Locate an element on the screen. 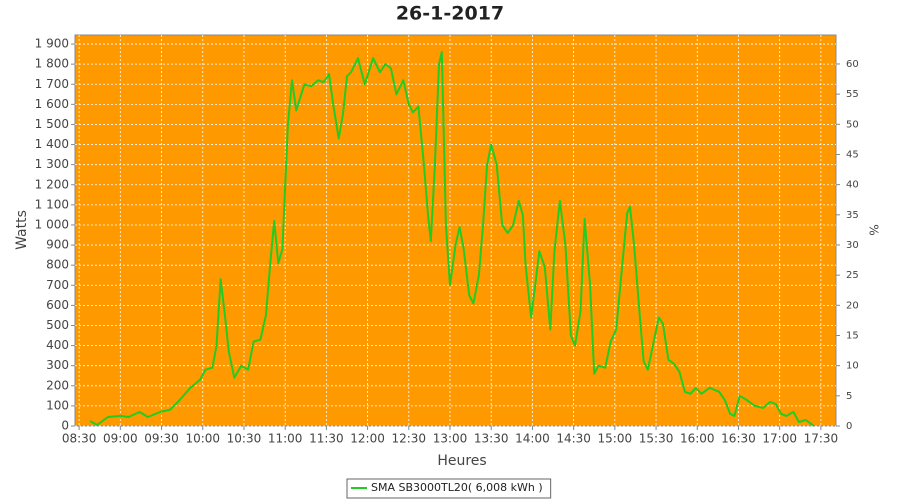 This screenshot has height=504, width=900. y-tick-label: 900 is located at coordinates (57, 245).